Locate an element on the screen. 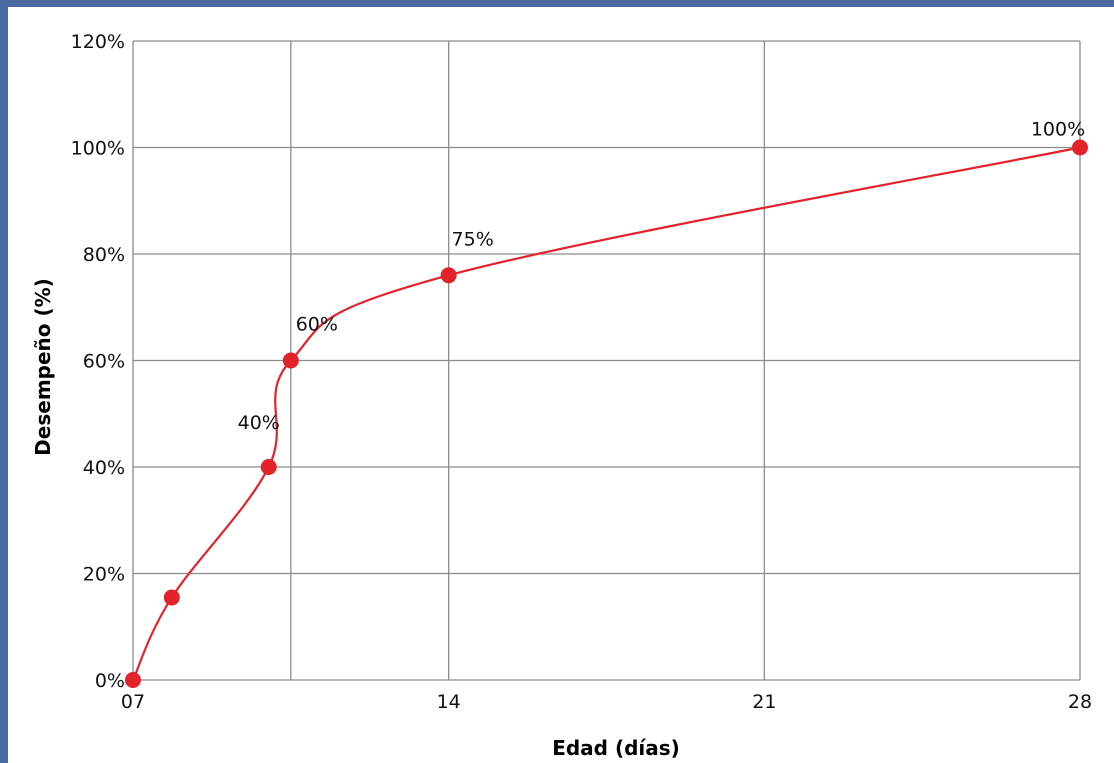 The image size is (1114, 763). y-tick-label: 100% is located at coordinates (98, 149).